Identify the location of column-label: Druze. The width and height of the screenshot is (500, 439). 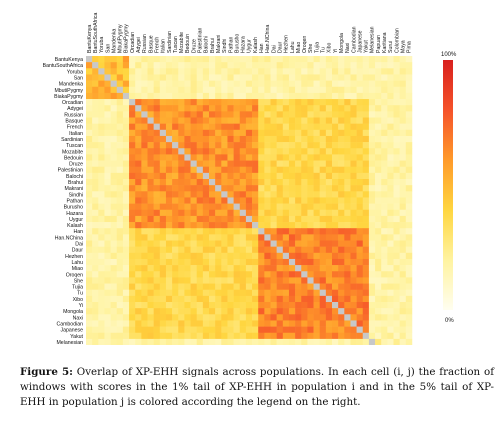
(194, 46).